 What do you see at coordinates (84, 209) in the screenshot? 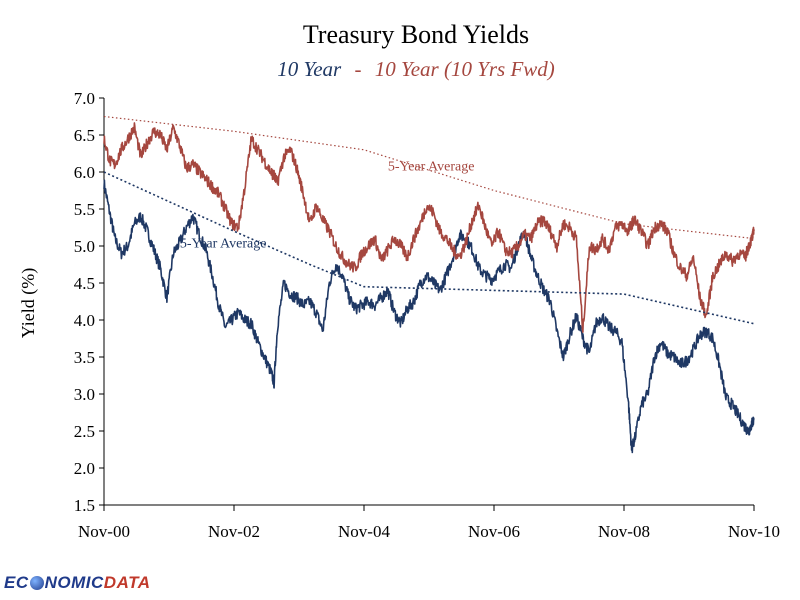
I see `y-tick-label: 5.5` at bounding box center [84, 209].